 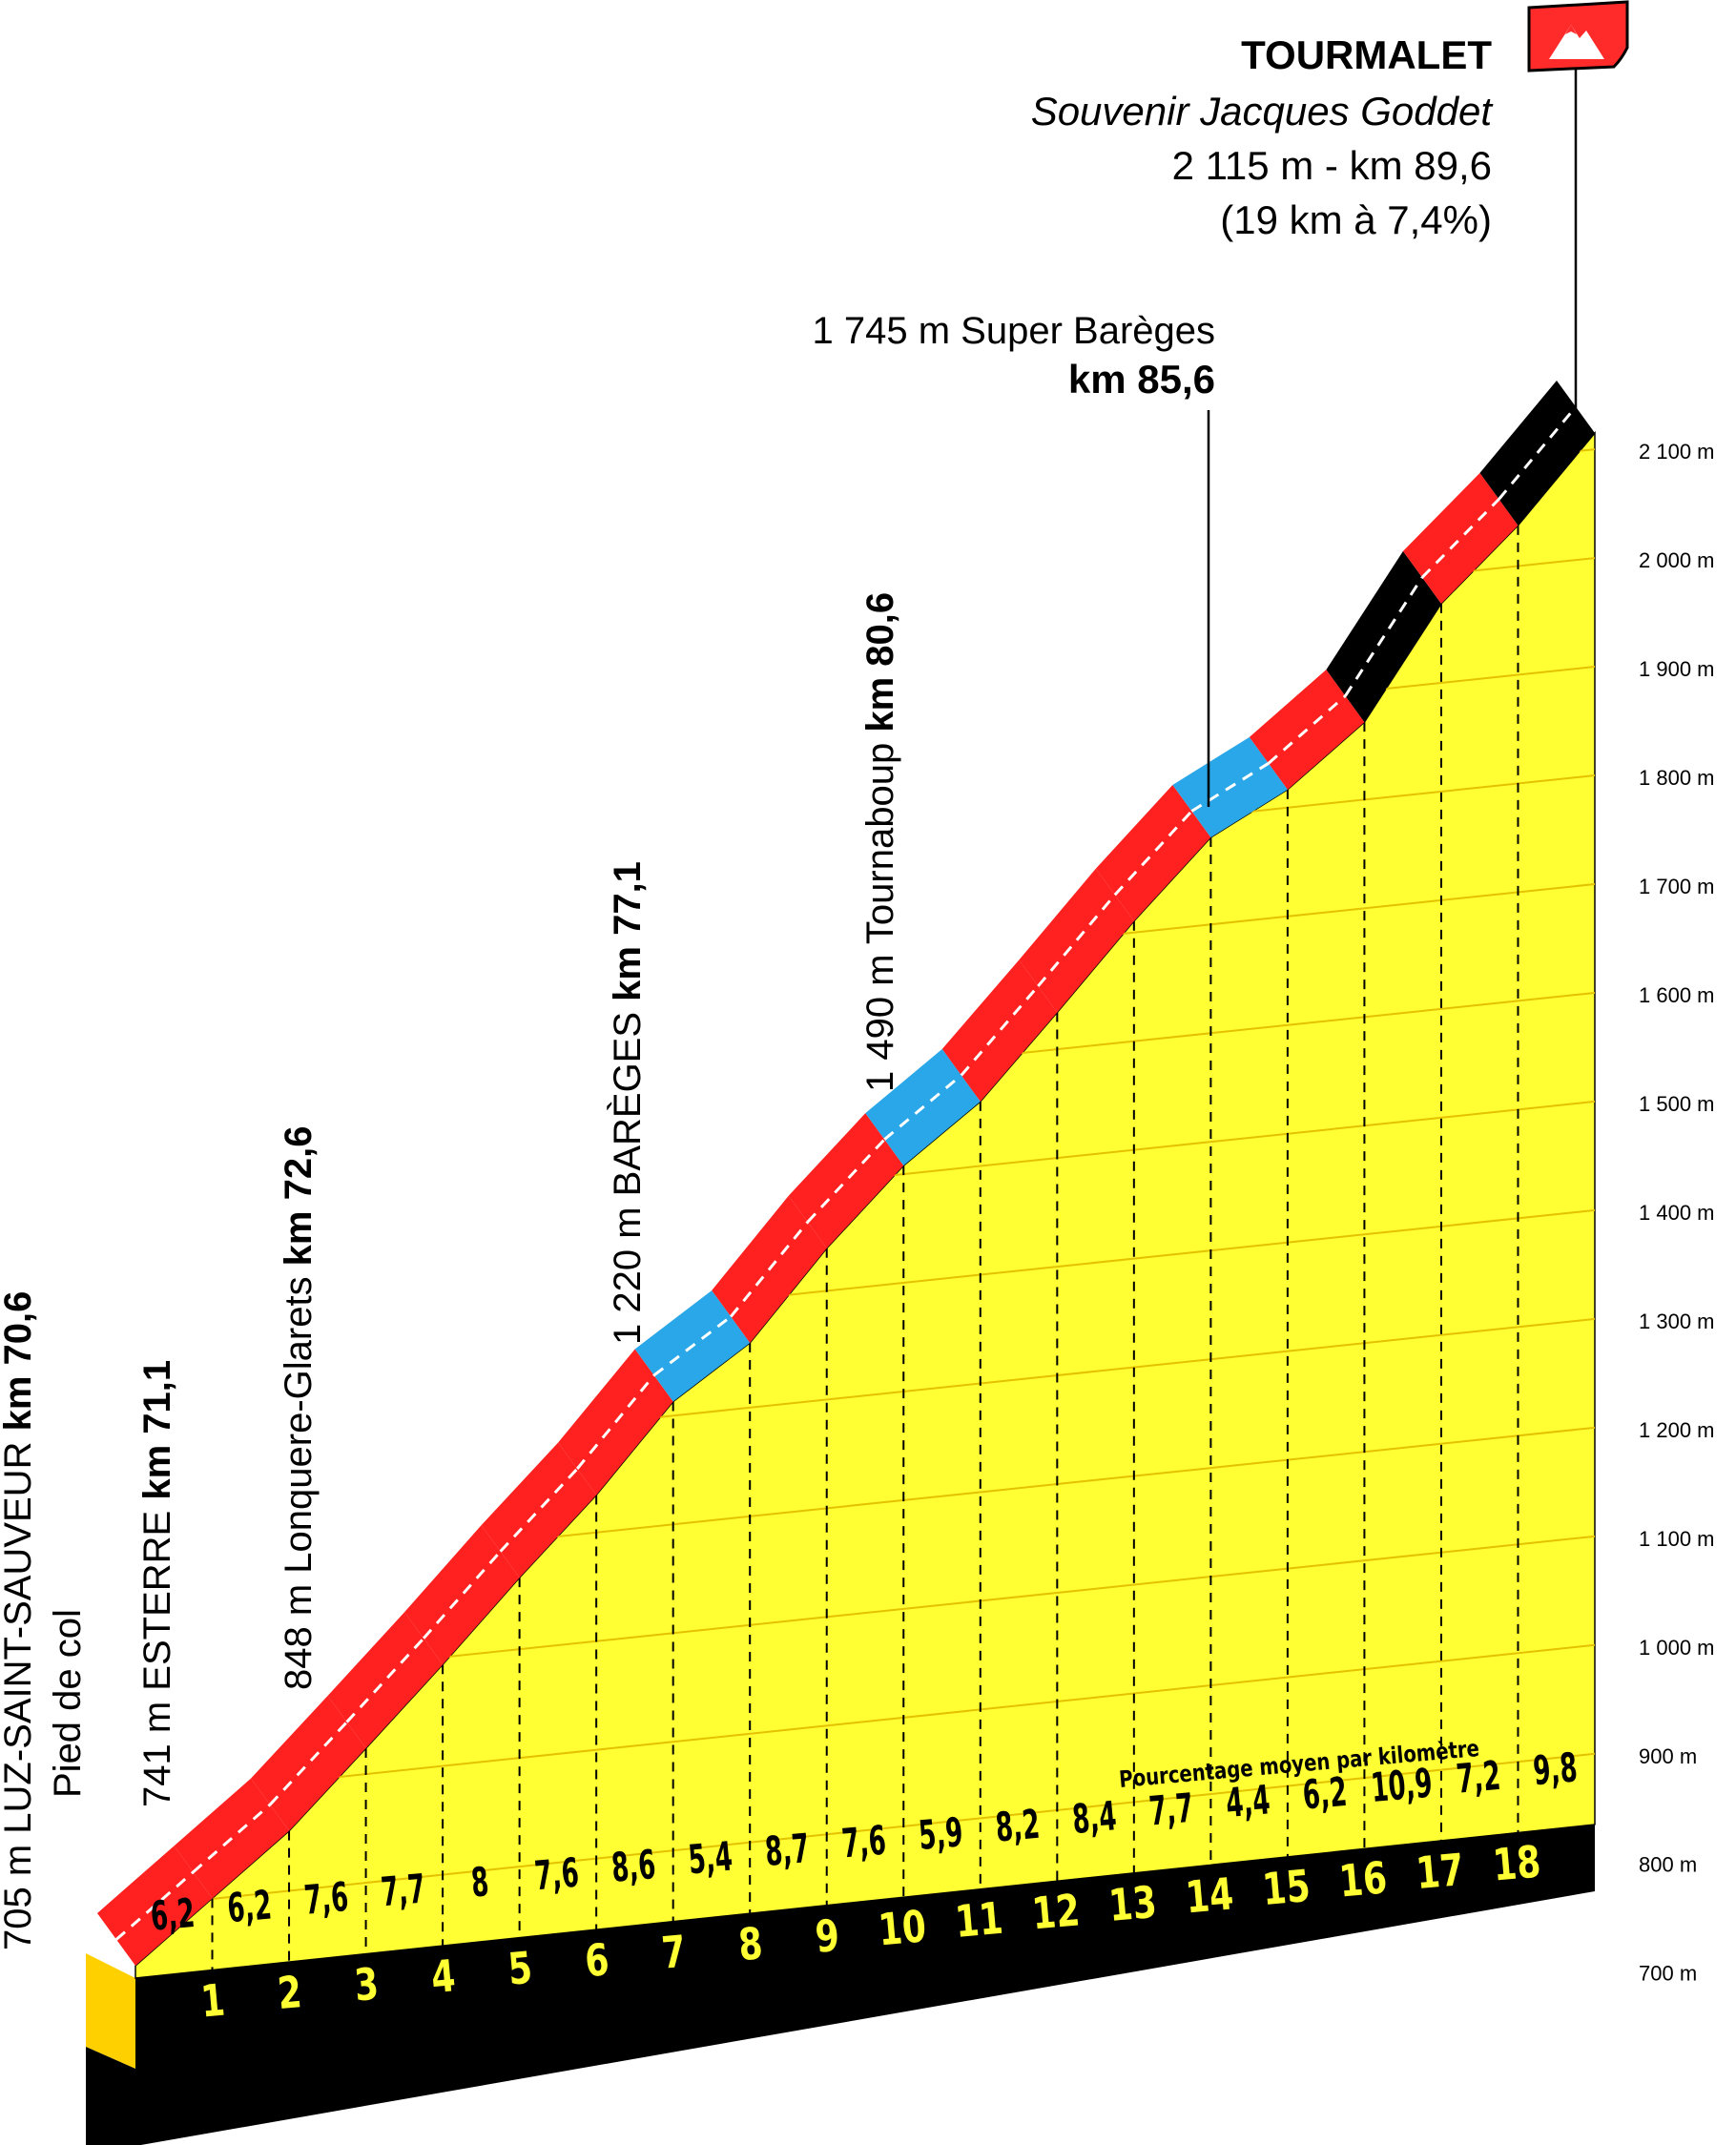 What do you see at coordinates (1263, 112) in the screenshot?
I see `summit-subtitle: Souvenir Jacques Goddet` at bounding box center [1263, 112].